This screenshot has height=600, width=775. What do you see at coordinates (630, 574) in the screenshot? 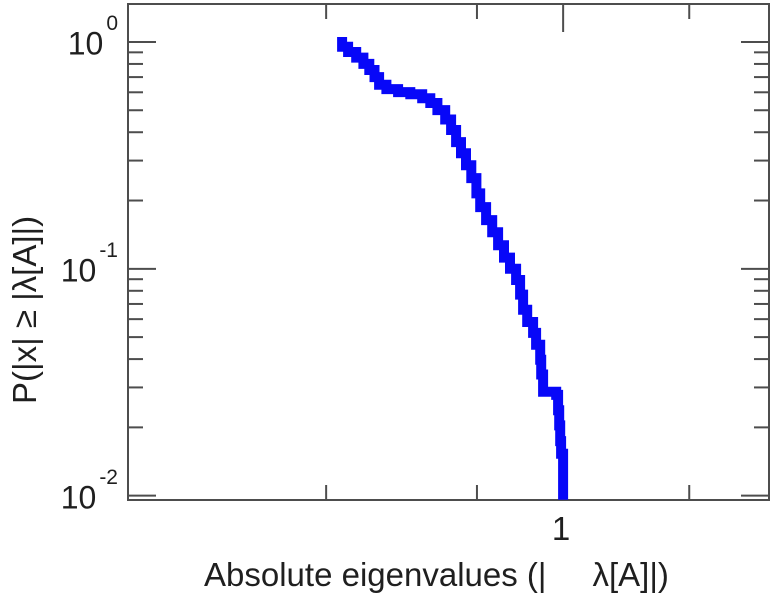
I see `x-axis-label-part2: λ[A]|)` at bounding box center [630, 574].